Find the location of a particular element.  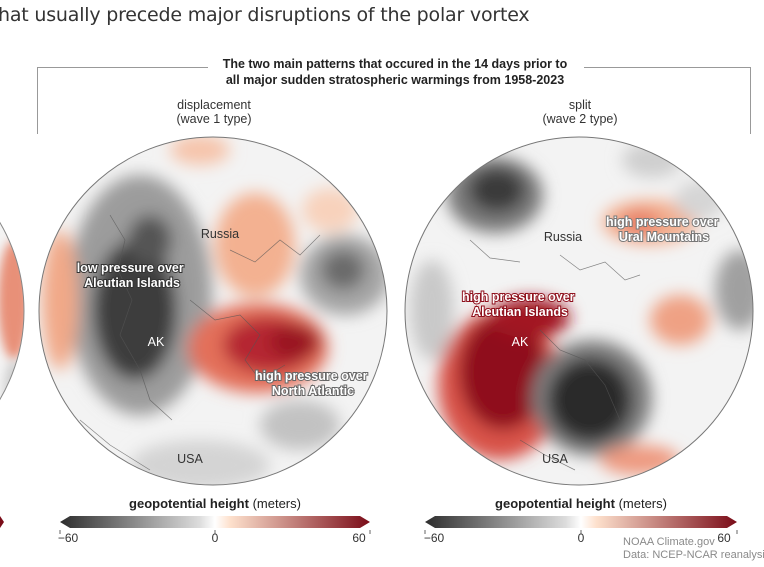

partial-map-outline is located at coordinates (12, 311).